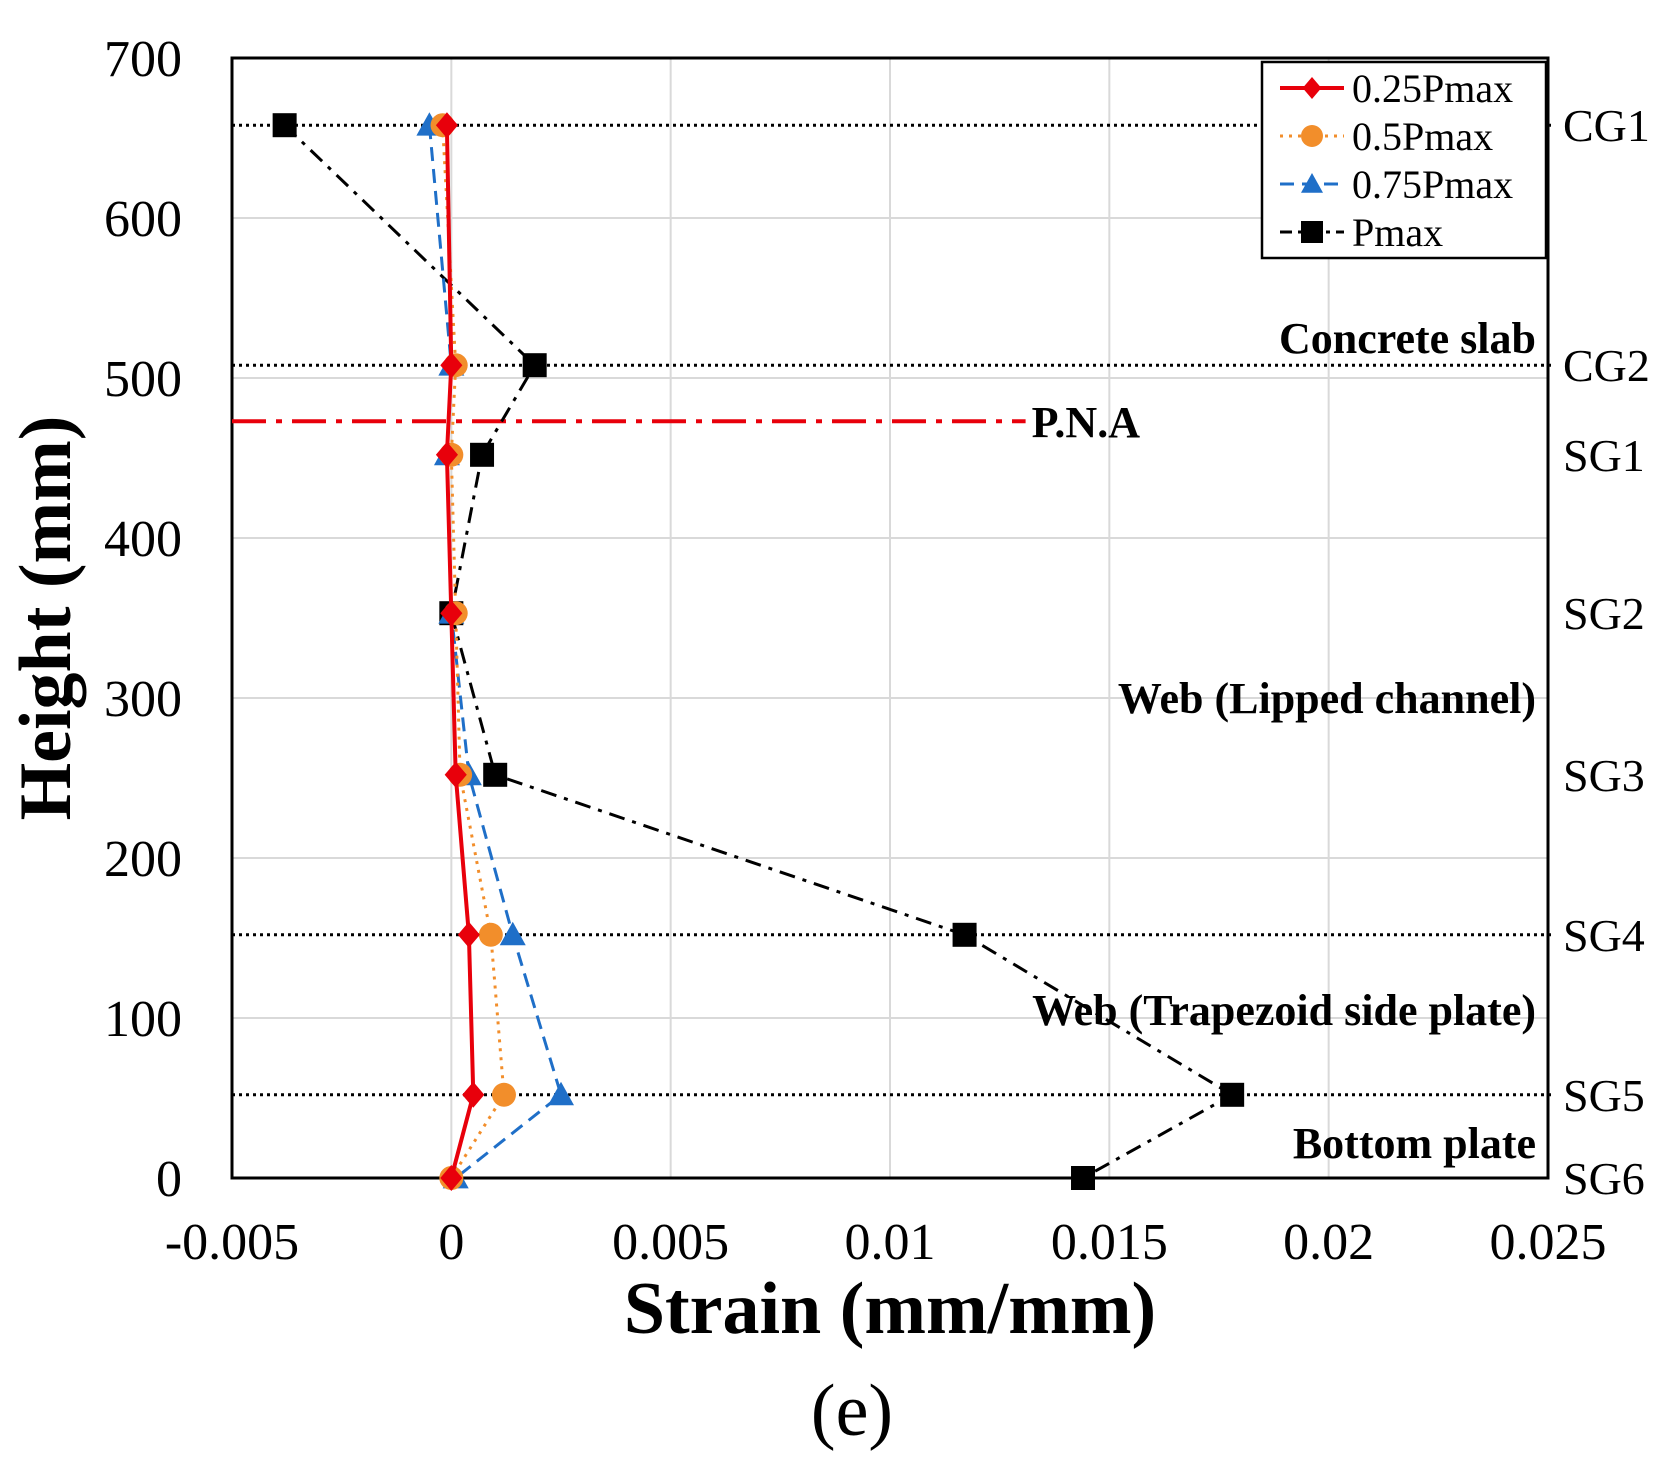 The height and width of the screenshot is (1459, 1672). Describe the element at coordinates (852, 1411) in the screenshot. I see `figure-caption: (e)` at that location.